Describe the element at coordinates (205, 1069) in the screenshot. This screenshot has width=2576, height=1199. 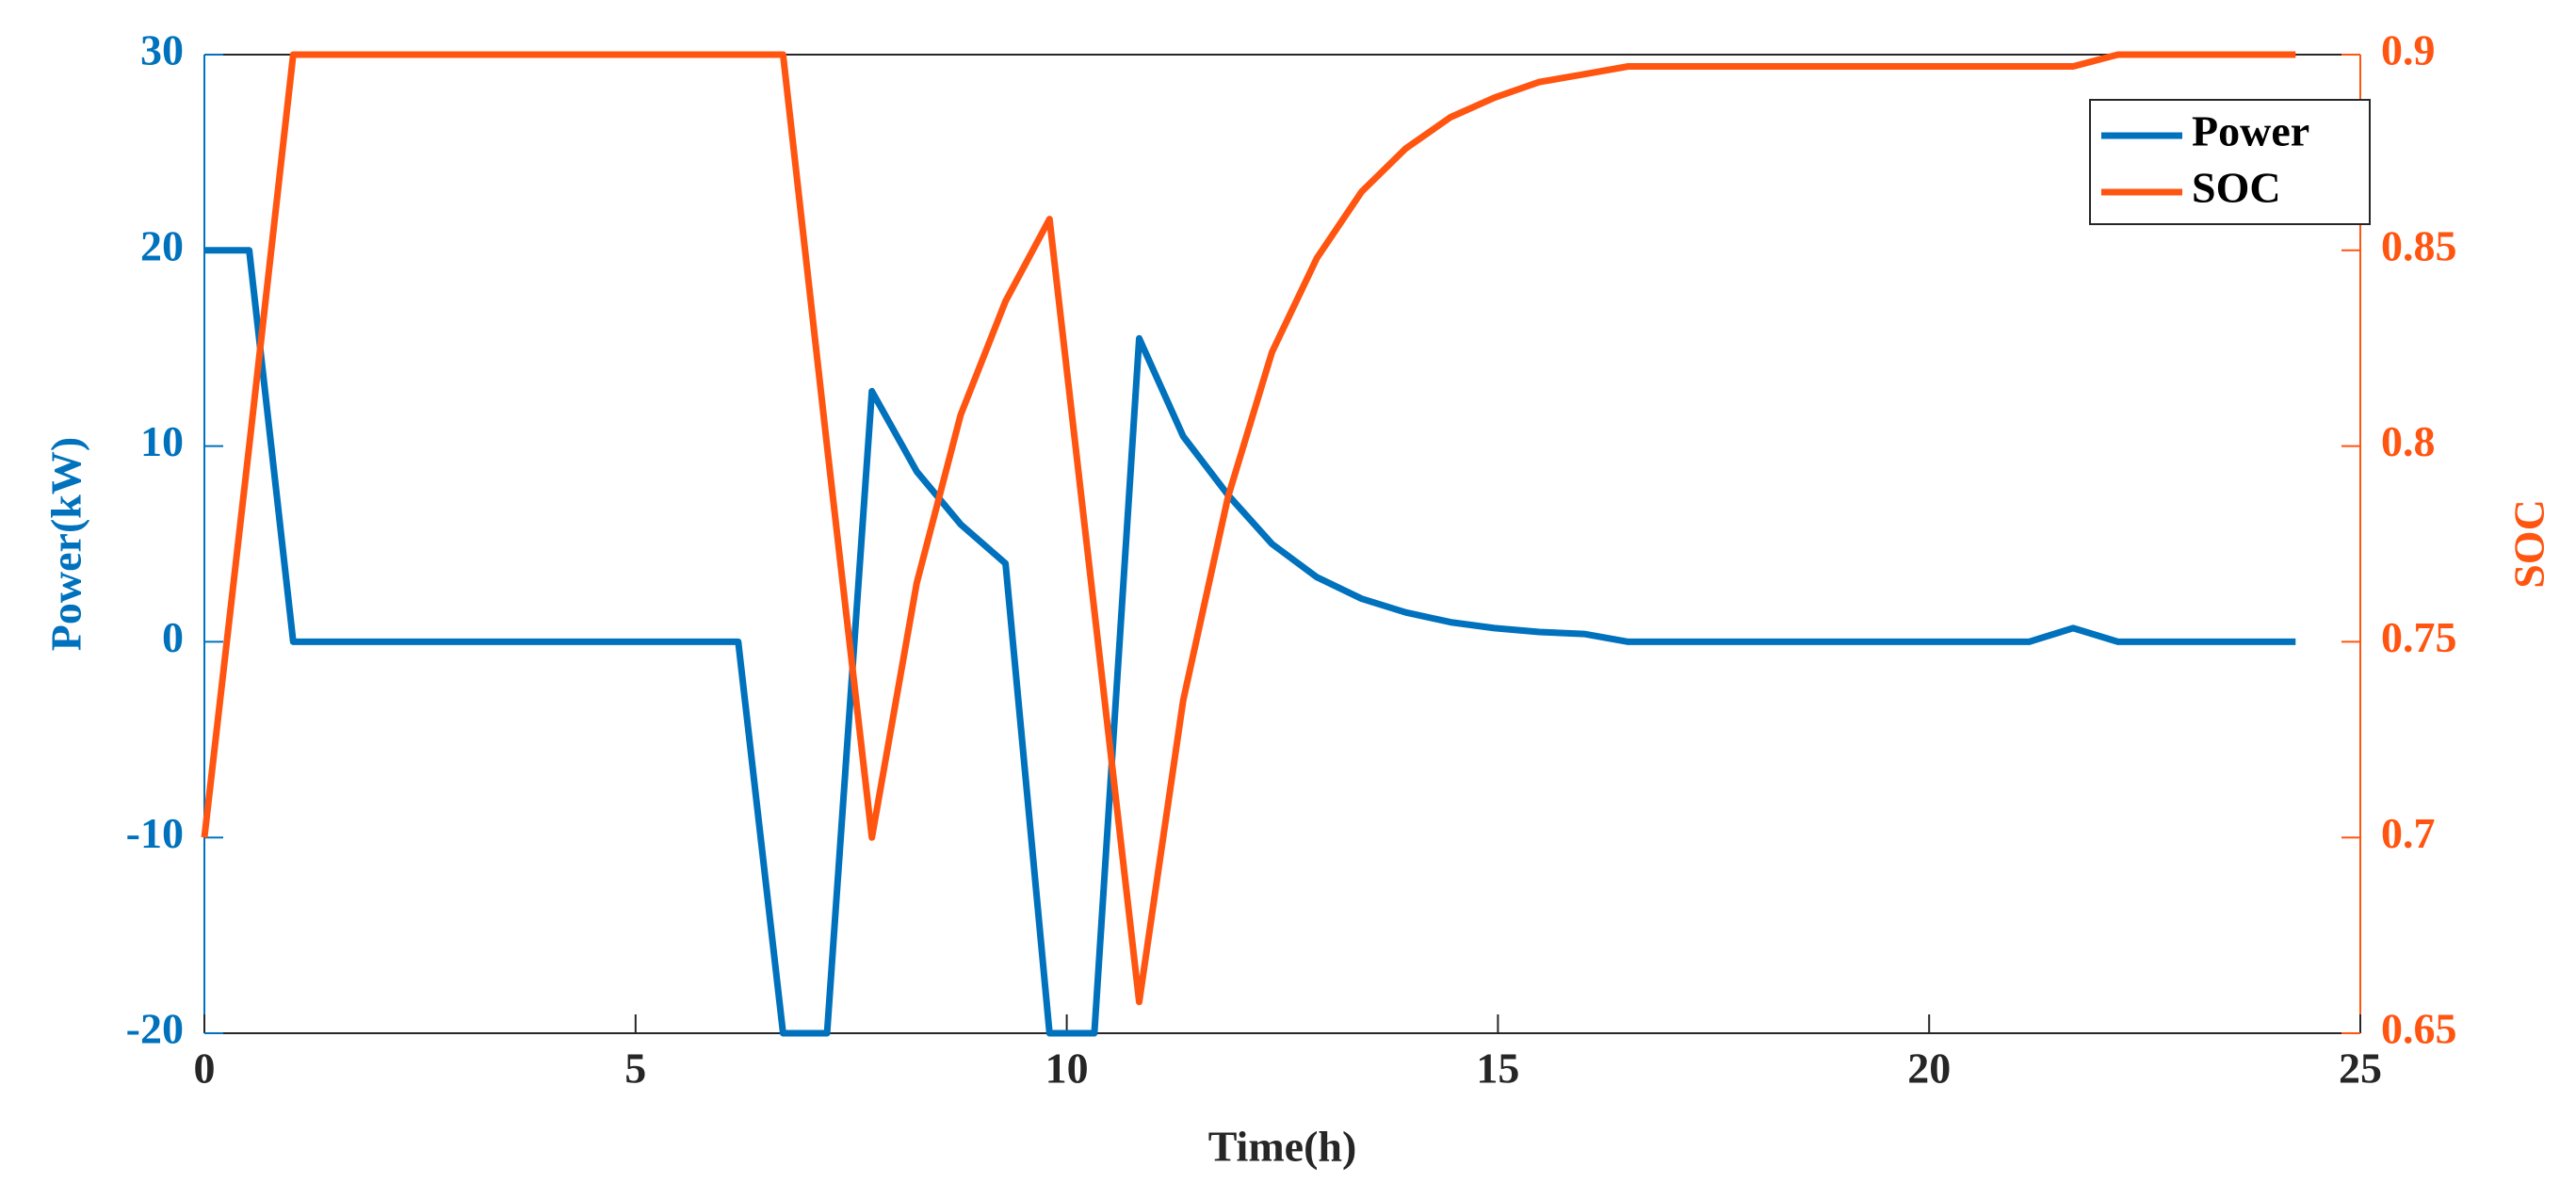
I see `x-tick-label: 0` at that location.